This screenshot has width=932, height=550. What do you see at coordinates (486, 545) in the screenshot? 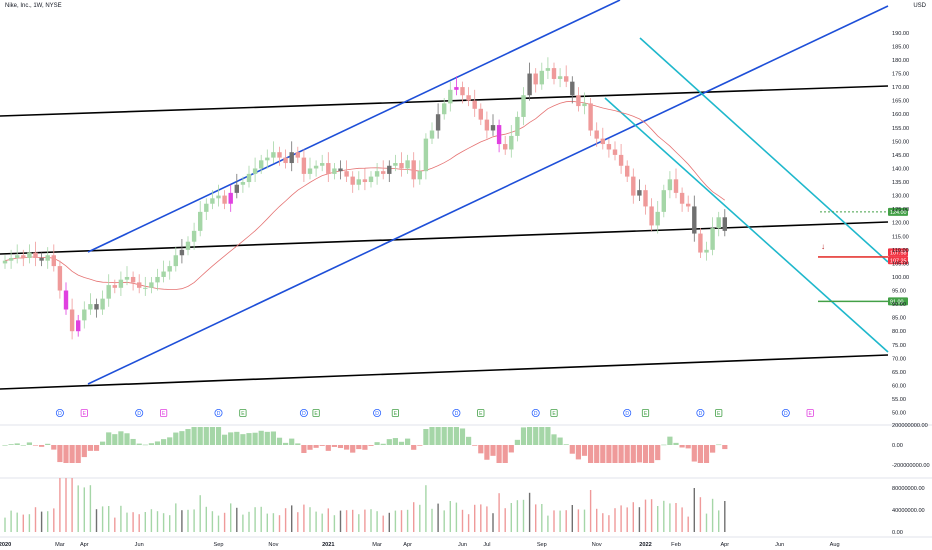
I see `time-tick-label: Jul` at bounding box center [486, 545].